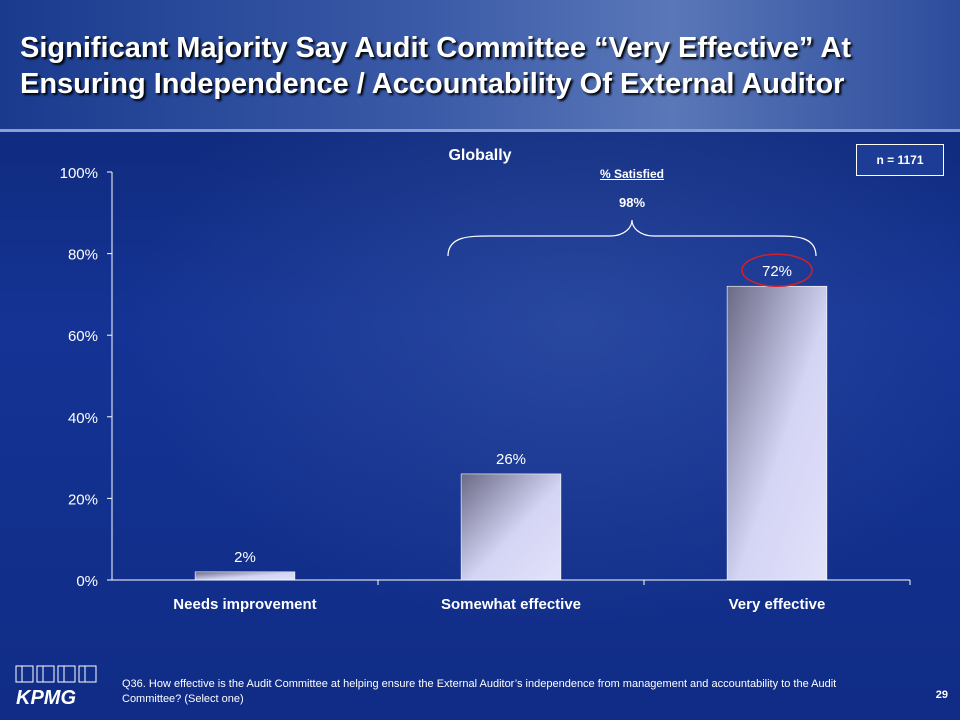  Describe the element at coordinates (83, 418) in the screenshot. I see `y-tick-label: 40%` at that location.